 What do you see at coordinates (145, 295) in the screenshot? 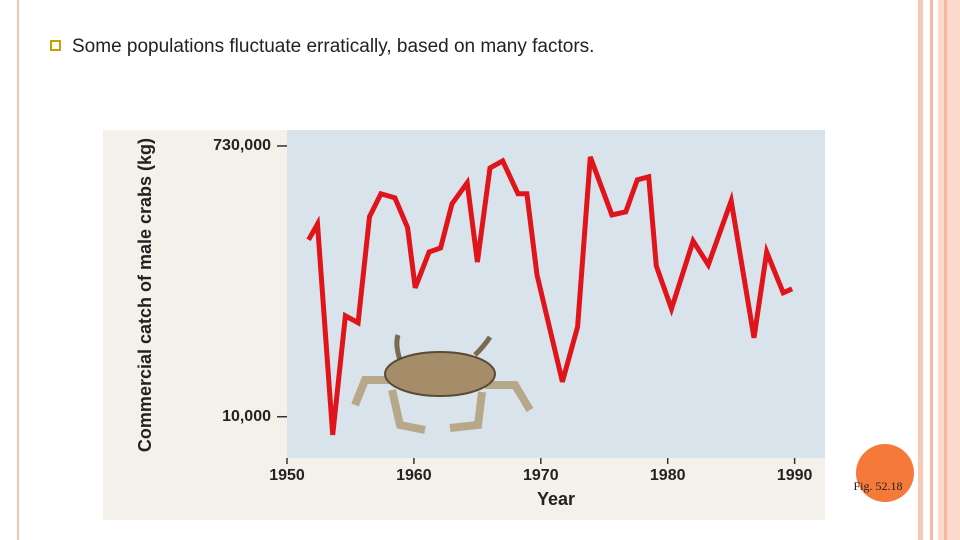
I see `y-axis-label: Commercial catch of male crabs (kg)` at bounding box center [145, 295].